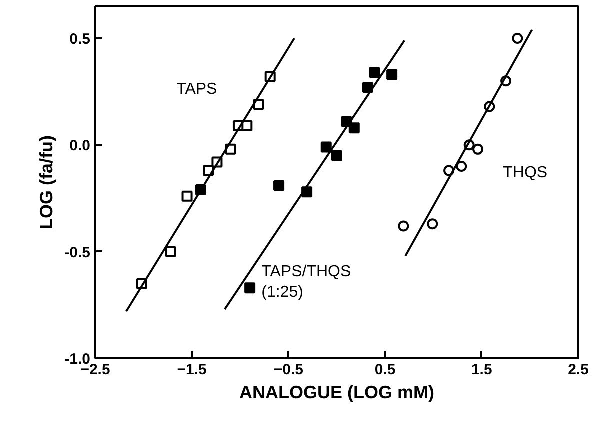 The height and width of the screenshot is (428, 592). Describe the element at coordinates (525, 173) in the screenshot. I see `series-label: THQS` at that location.